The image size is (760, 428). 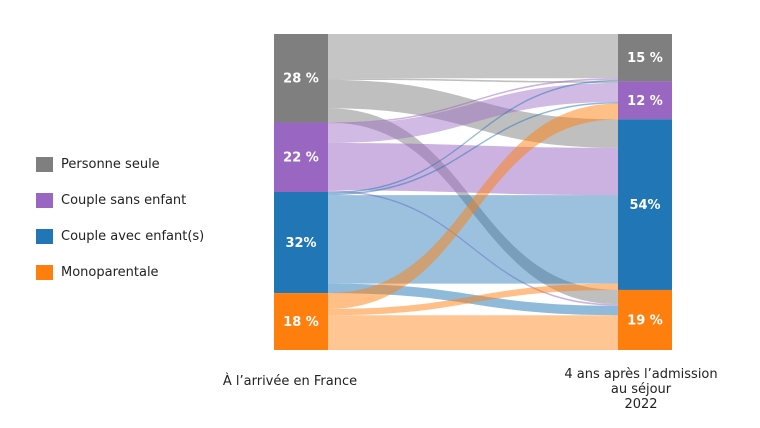 I want to click on right-axis-label-line-2: au séjour, so click(x=641, y=389).